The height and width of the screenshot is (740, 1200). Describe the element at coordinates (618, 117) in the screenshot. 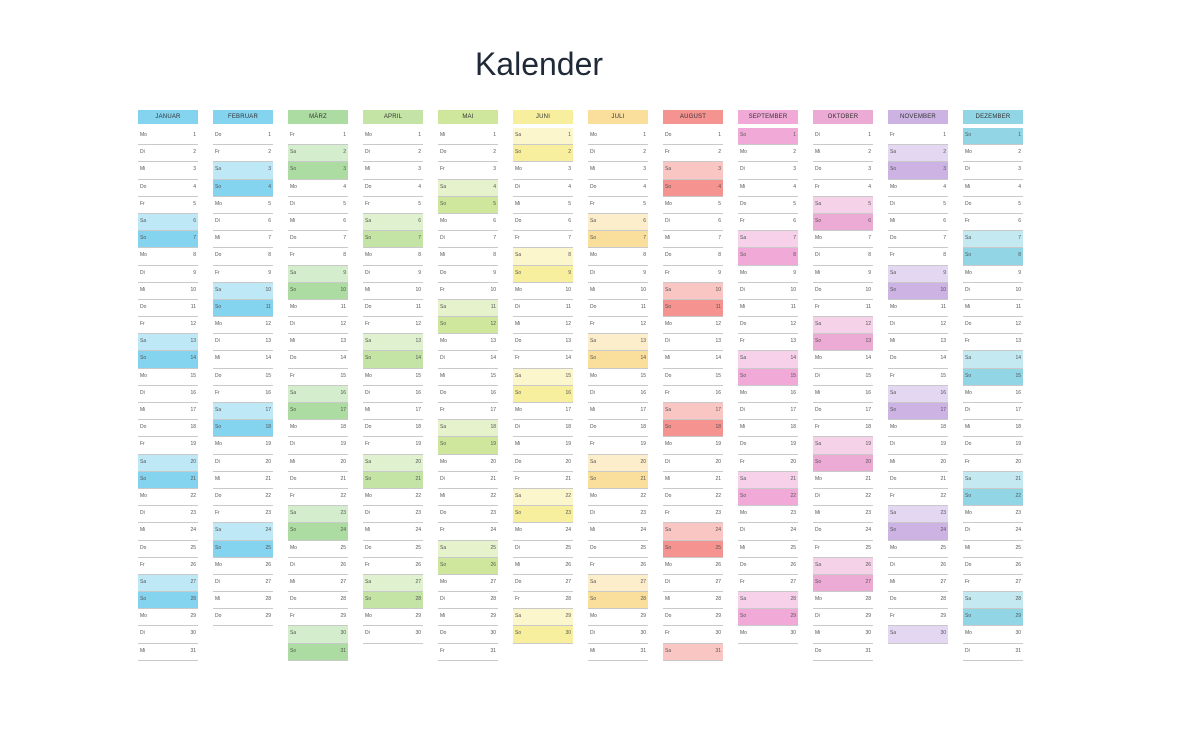

I see `month-header: JULI` at that location.